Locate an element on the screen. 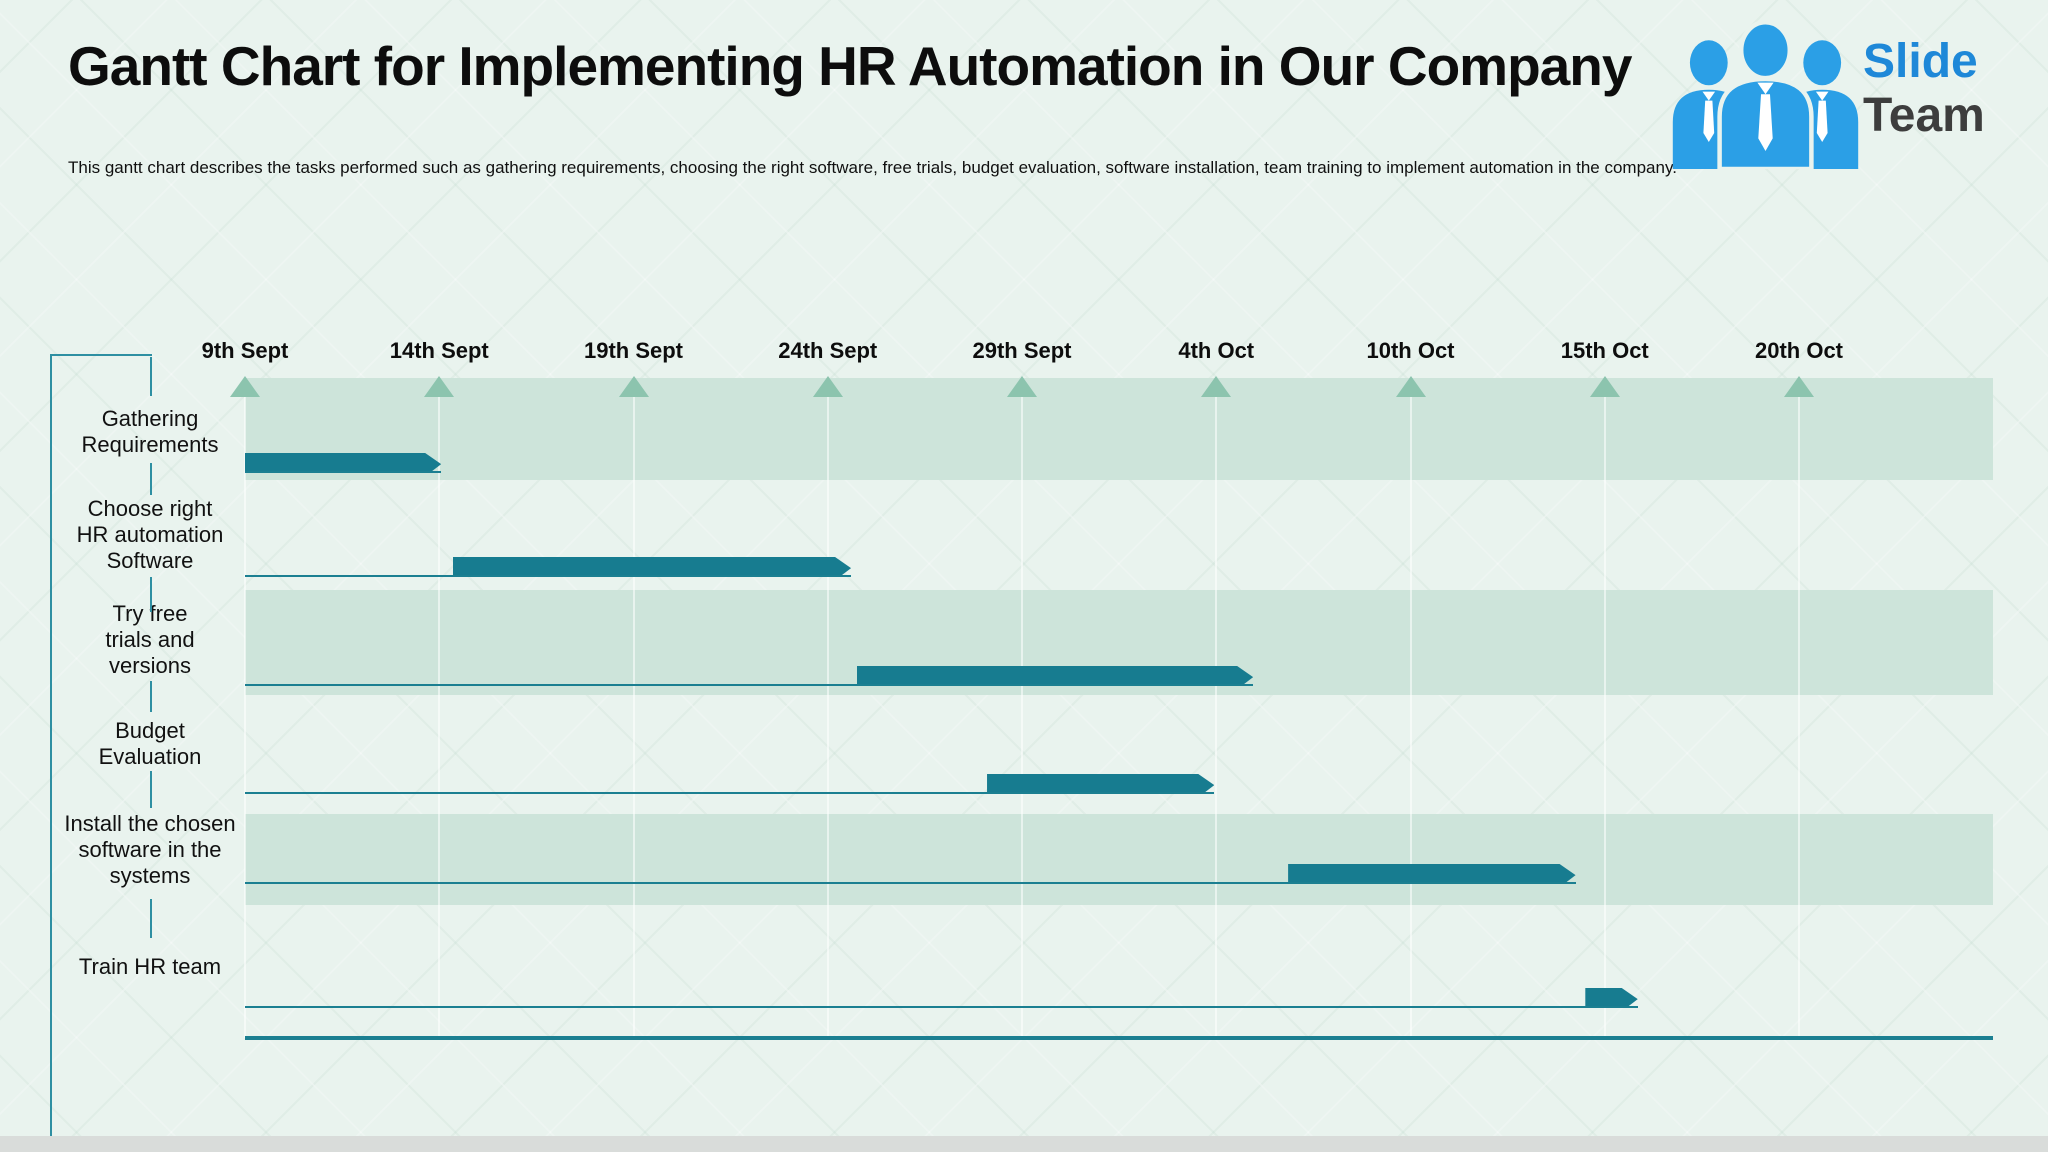  logo-team-text: Team is located at coordinates (1924, 115).